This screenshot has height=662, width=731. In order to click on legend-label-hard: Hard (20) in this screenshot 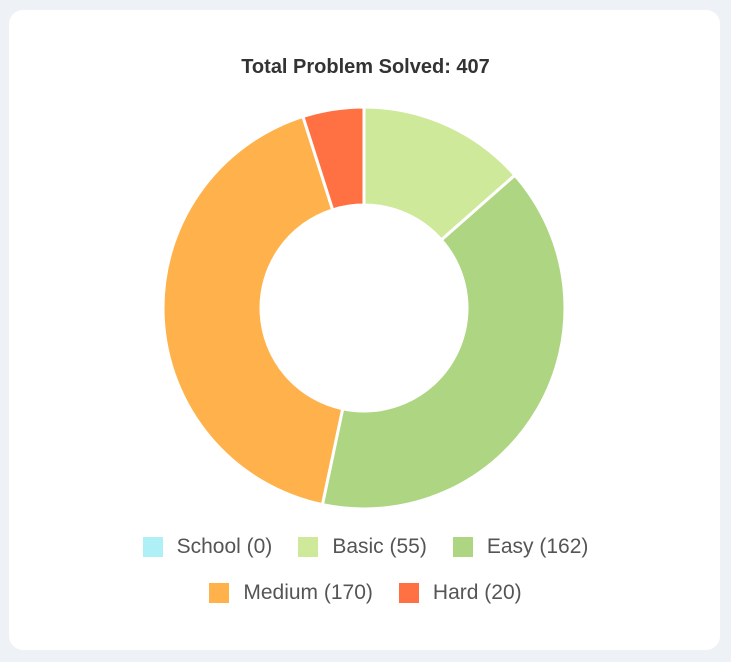, I will do `click(477, 592)`.